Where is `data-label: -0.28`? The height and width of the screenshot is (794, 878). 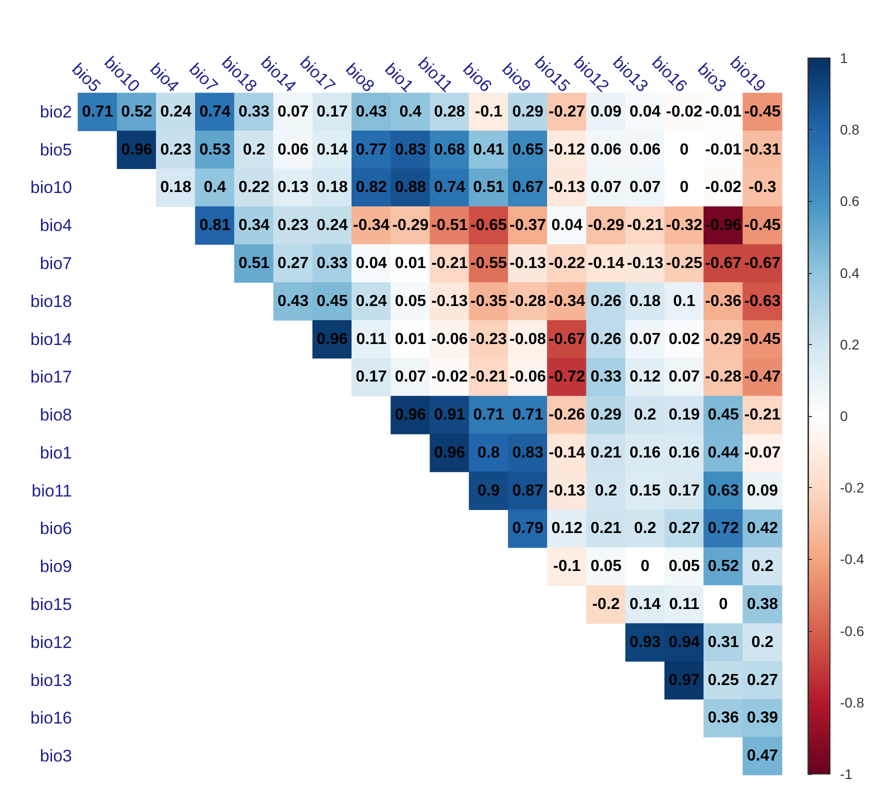
data-label: -0.28 is located at coordinates (723, 377).